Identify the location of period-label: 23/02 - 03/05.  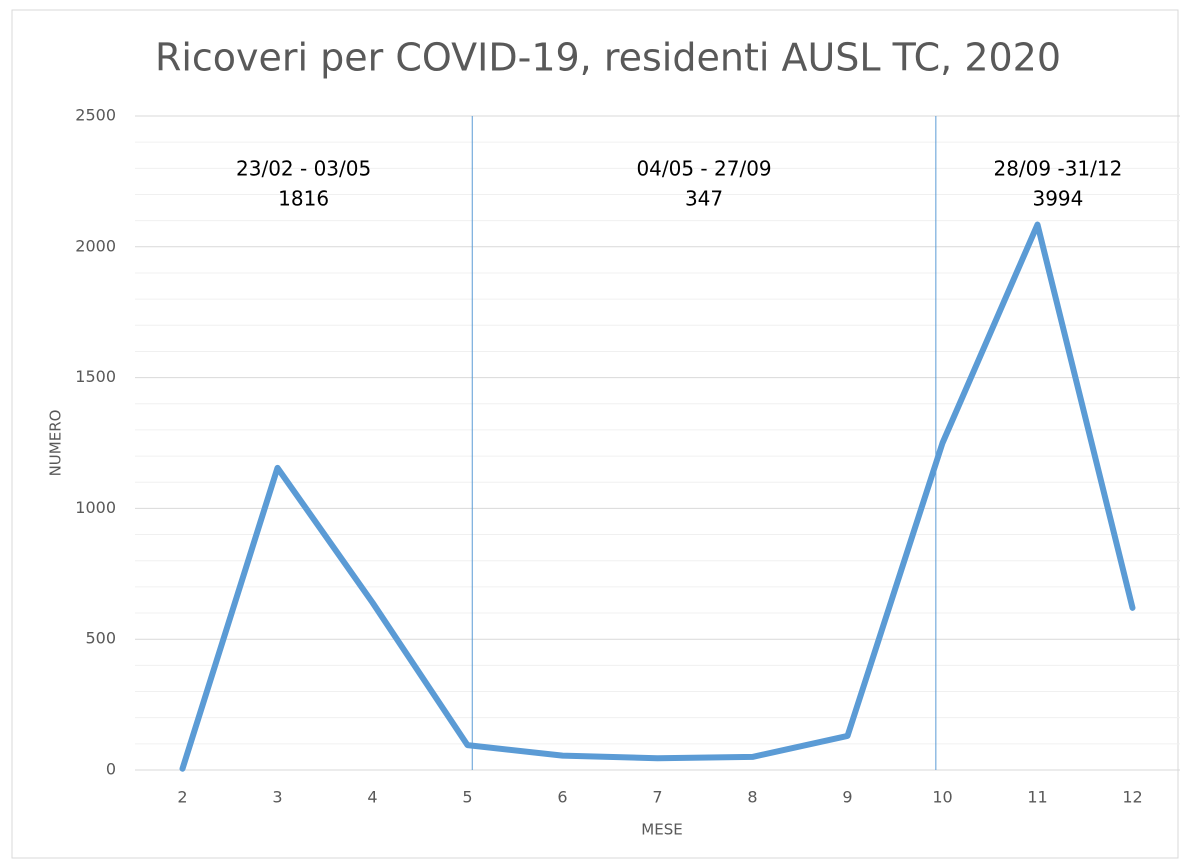
(303, 169).